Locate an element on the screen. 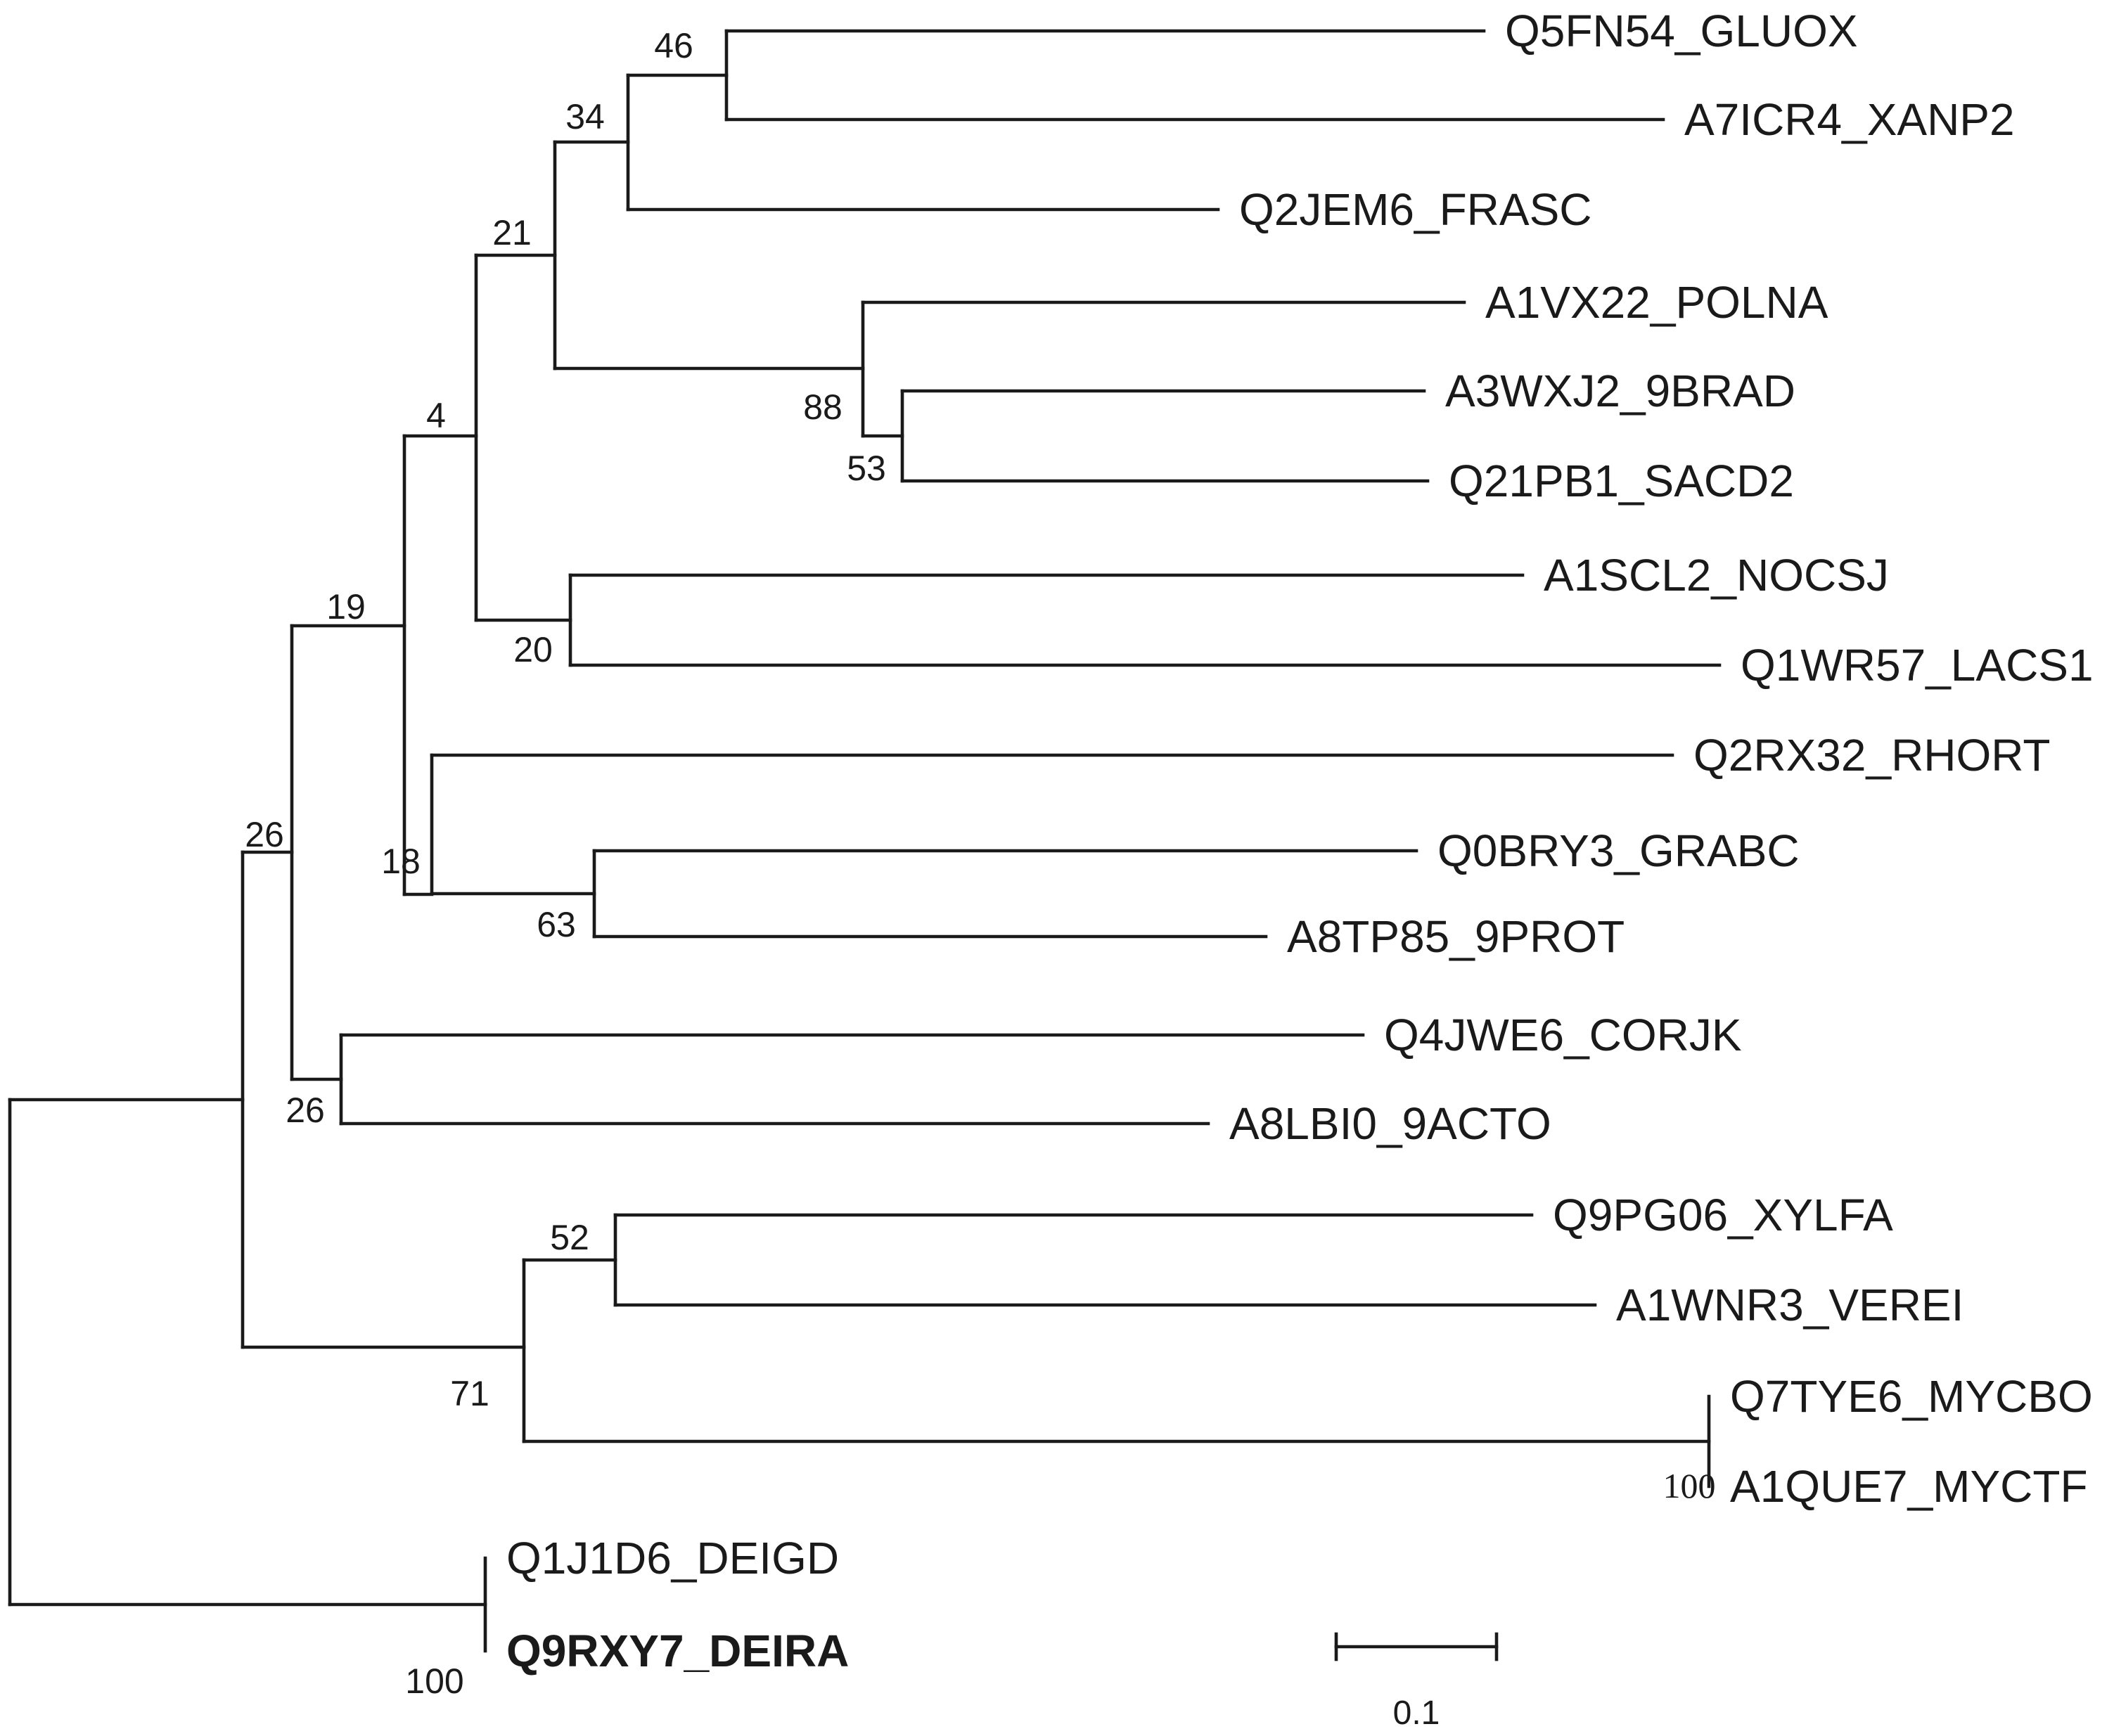 The width and height of the screenshot is (2114, 1736). leaf-label-a8tp85-9prot: A8TP85_9PROT is located at coordinates (1456, 936).